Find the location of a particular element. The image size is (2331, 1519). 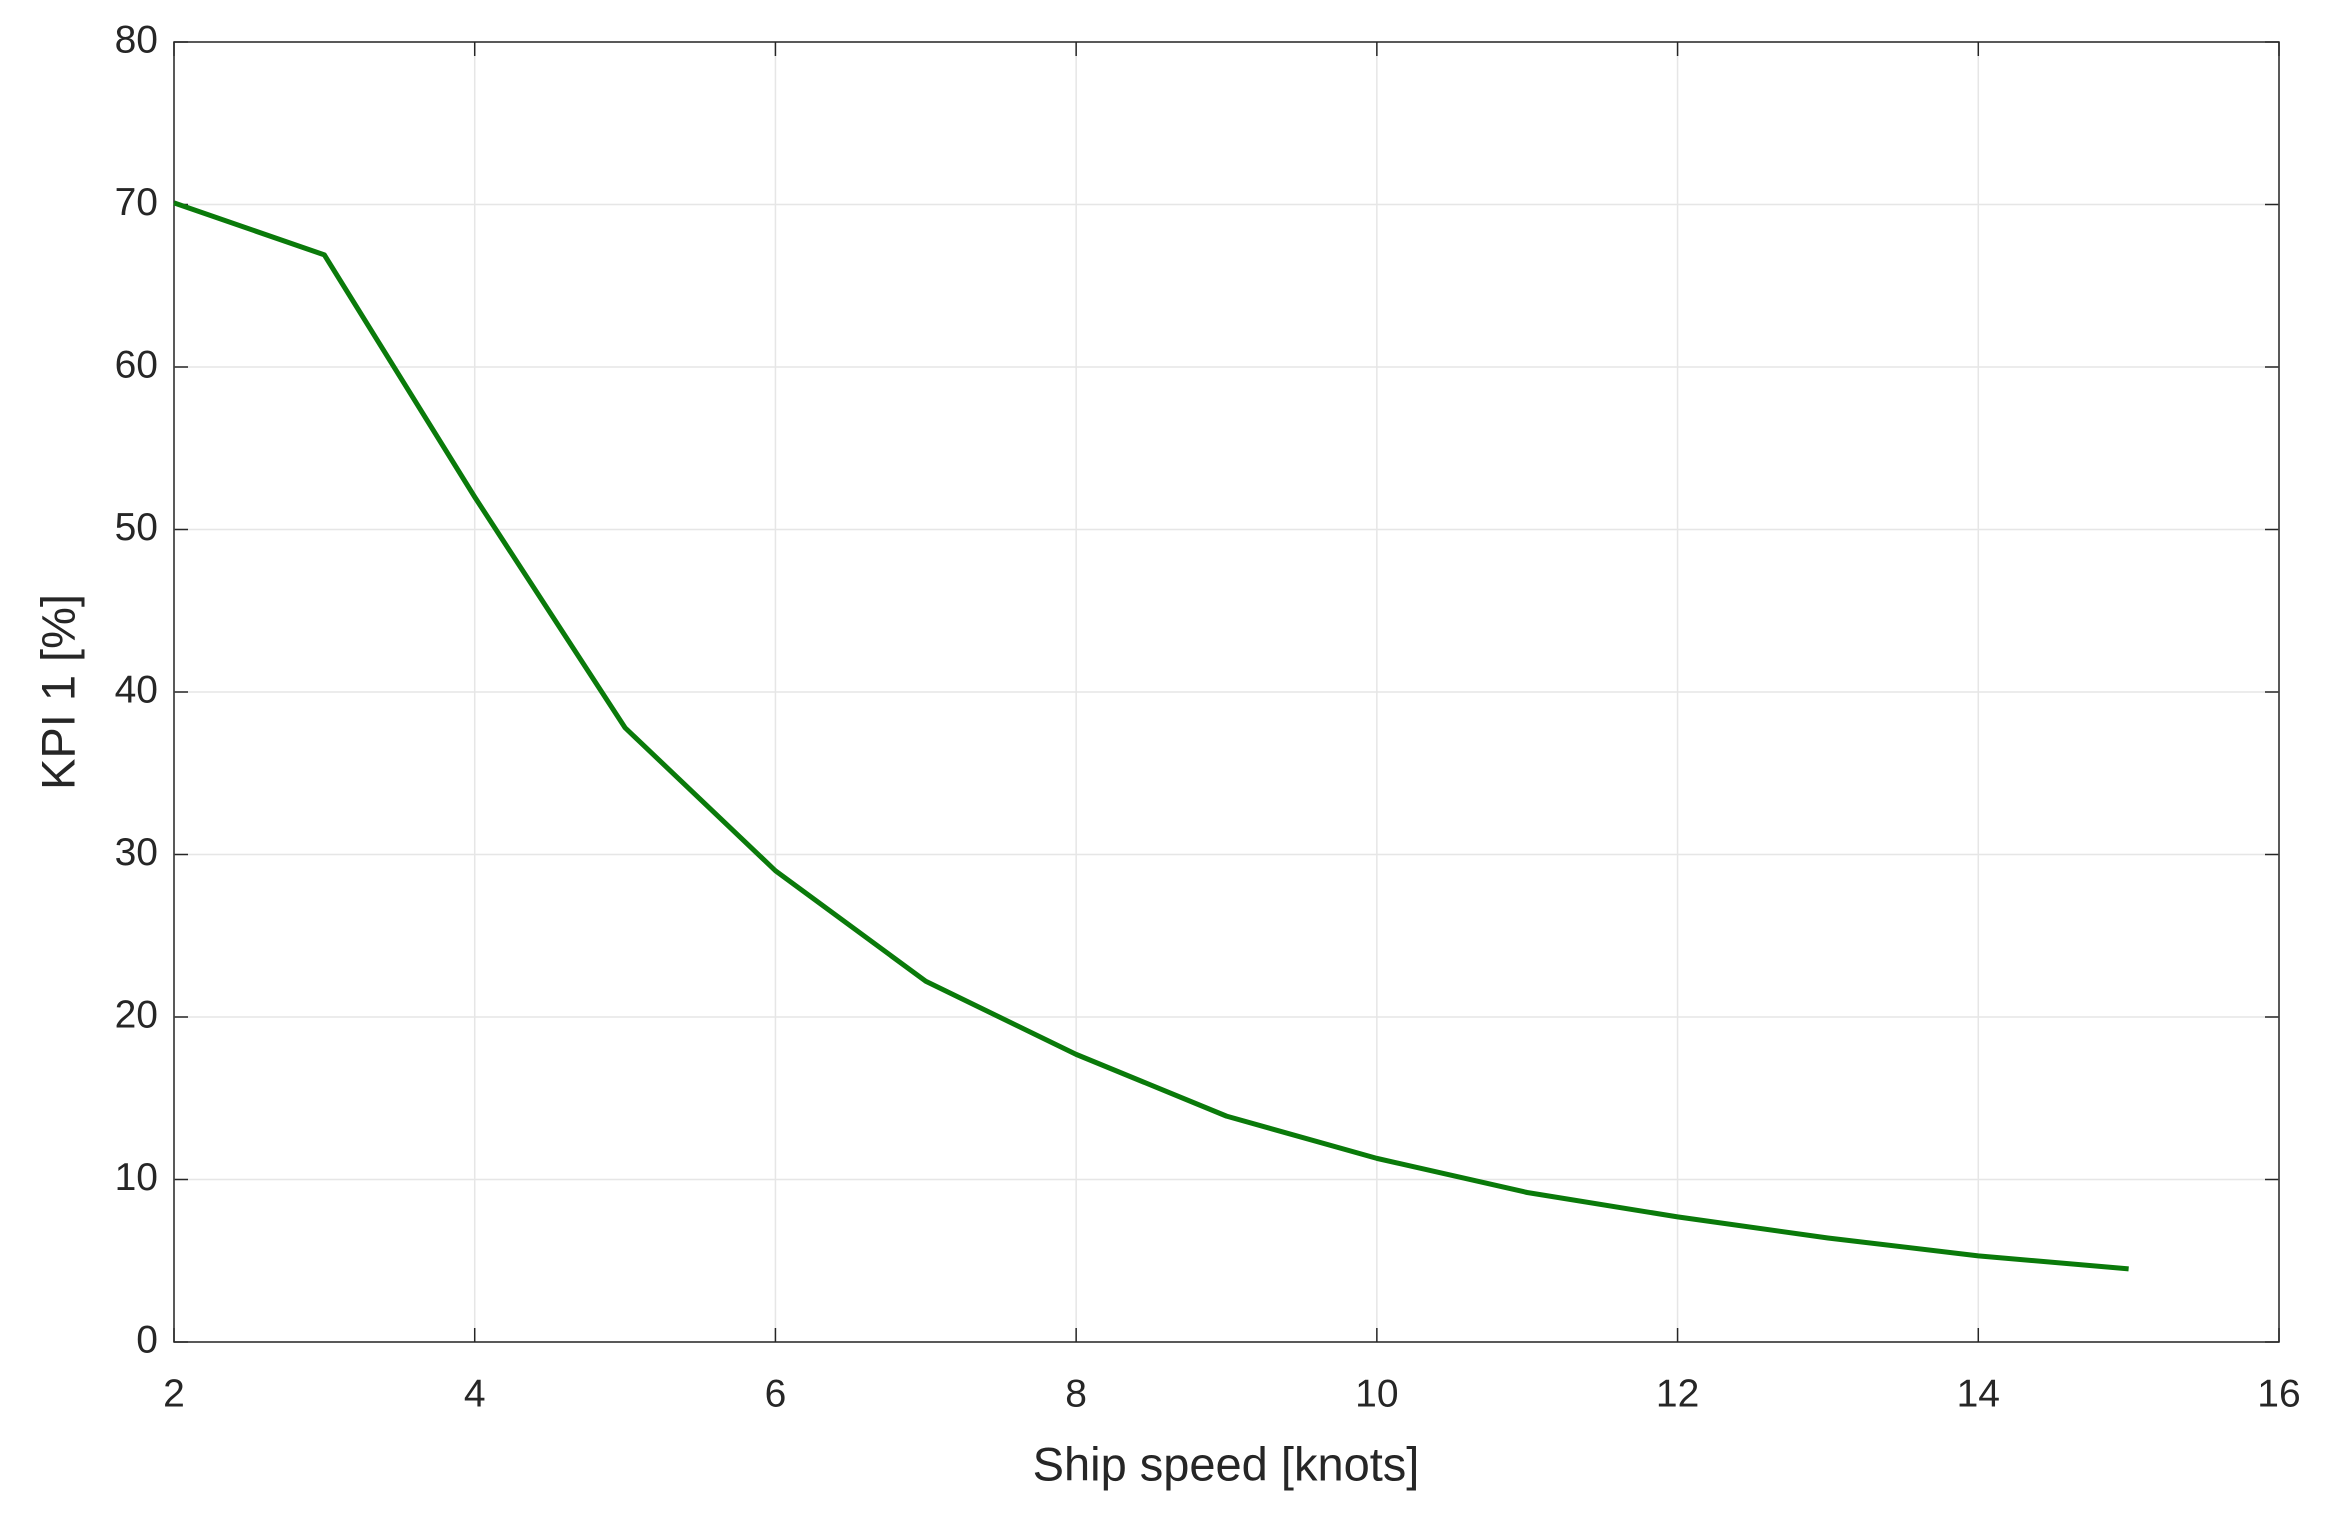

y-tick-label: 70 is located at coordinates (136, 202).